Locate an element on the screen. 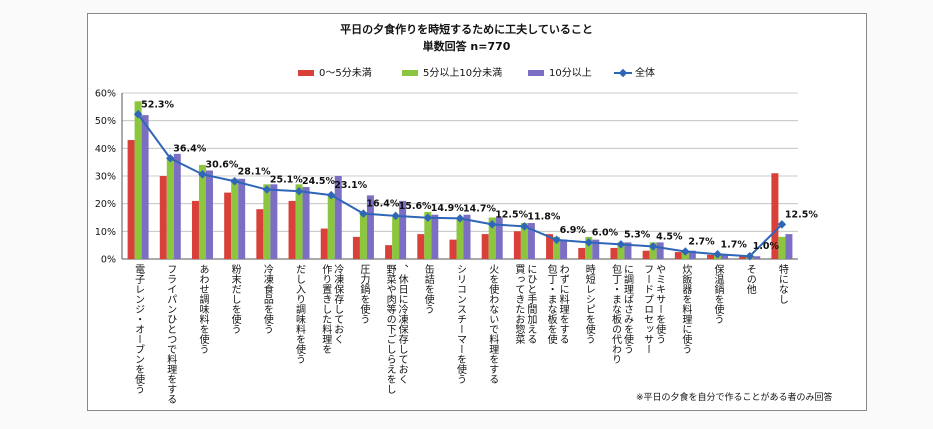  x-tick-label: だし入り調味料を使う is located at coordinates (300, 314).